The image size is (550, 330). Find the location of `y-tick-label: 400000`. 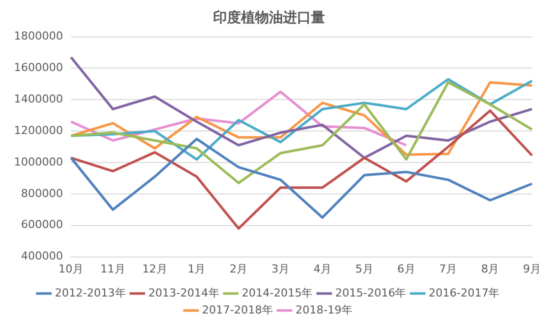

y-tick-label: 400000 is located at coordinates (41, 256).